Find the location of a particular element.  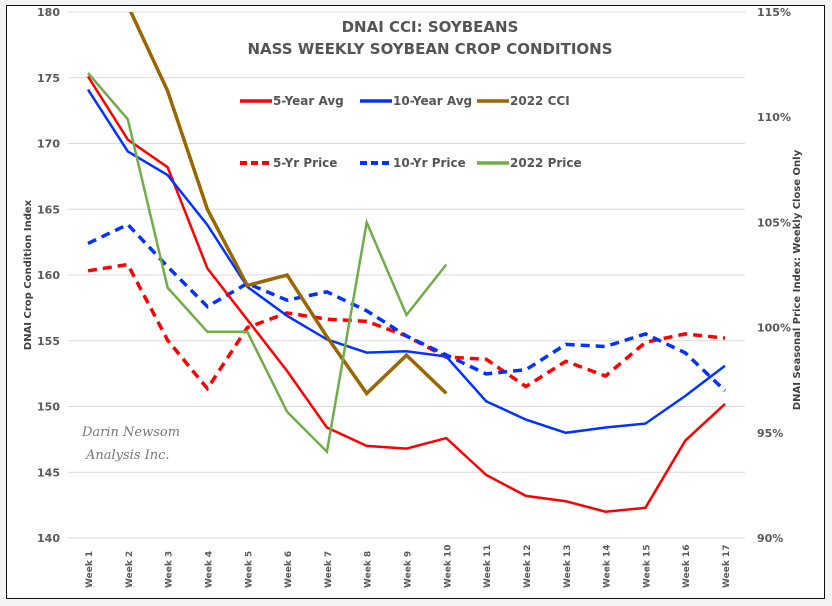

x-tick-label: Week 2 is located at coordinates (130, 569).